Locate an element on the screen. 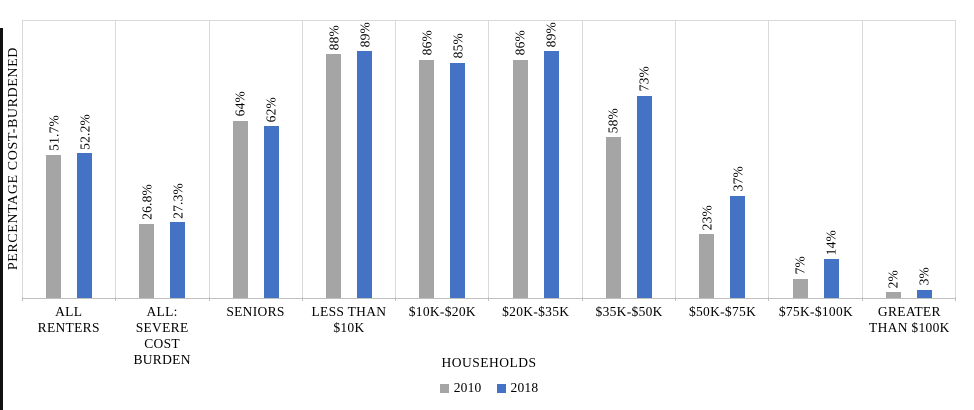 The width and height of the screenshot is (974, 410). category-cell: 88% 89% is located at coordinates (350, 159).